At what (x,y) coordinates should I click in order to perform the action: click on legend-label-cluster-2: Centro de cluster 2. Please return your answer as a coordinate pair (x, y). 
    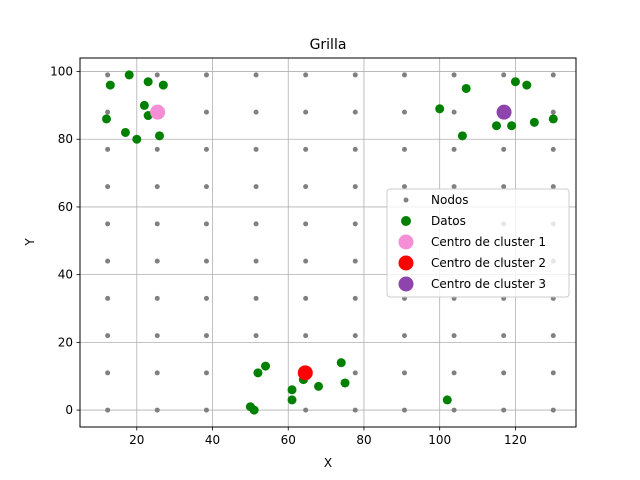
    Looking at the image, I should click on (488, 263).